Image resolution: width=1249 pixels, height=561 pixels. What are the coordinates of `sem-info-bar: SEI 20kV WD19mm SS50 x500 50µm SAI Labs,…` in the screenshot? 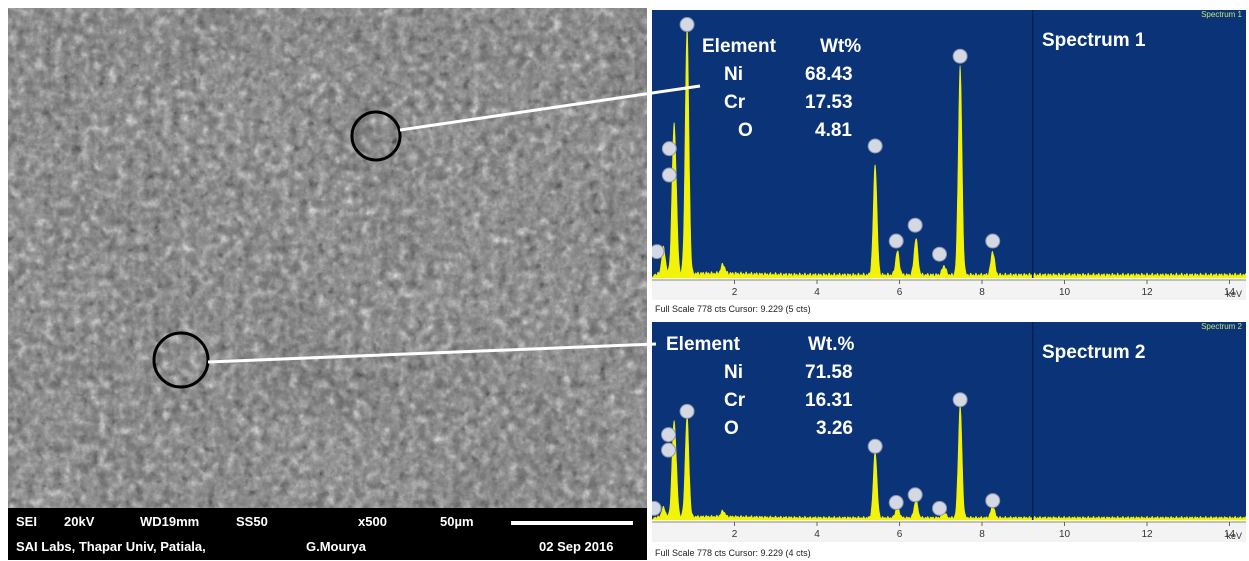 It's located at (327, 534).